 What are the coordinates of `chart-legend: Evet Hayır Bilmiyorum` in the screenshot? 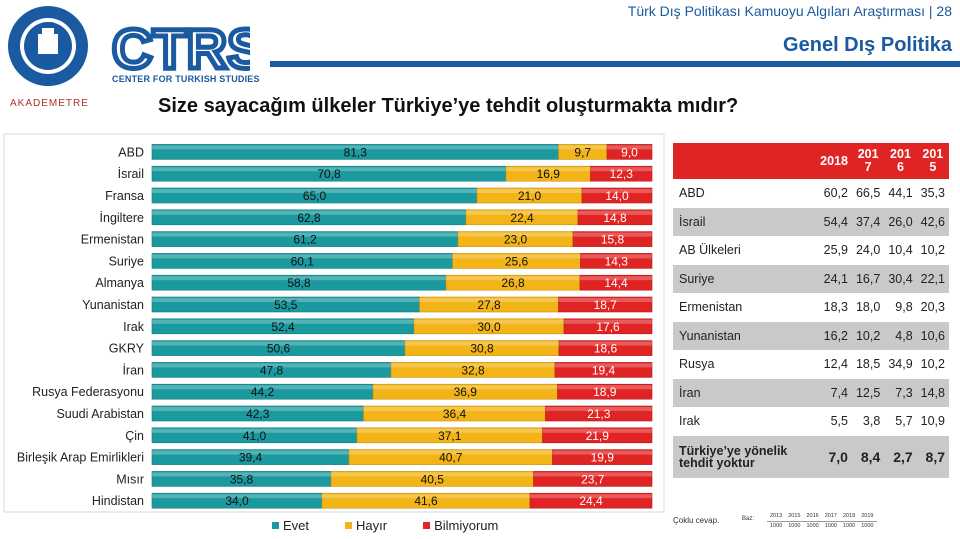 It's located at (385, 525).